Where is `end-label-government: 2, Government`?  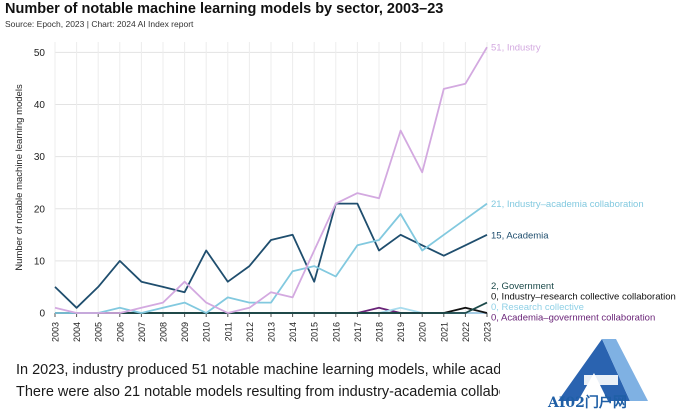
end-label-government: 2, Government is located at coordinates (522, 286).